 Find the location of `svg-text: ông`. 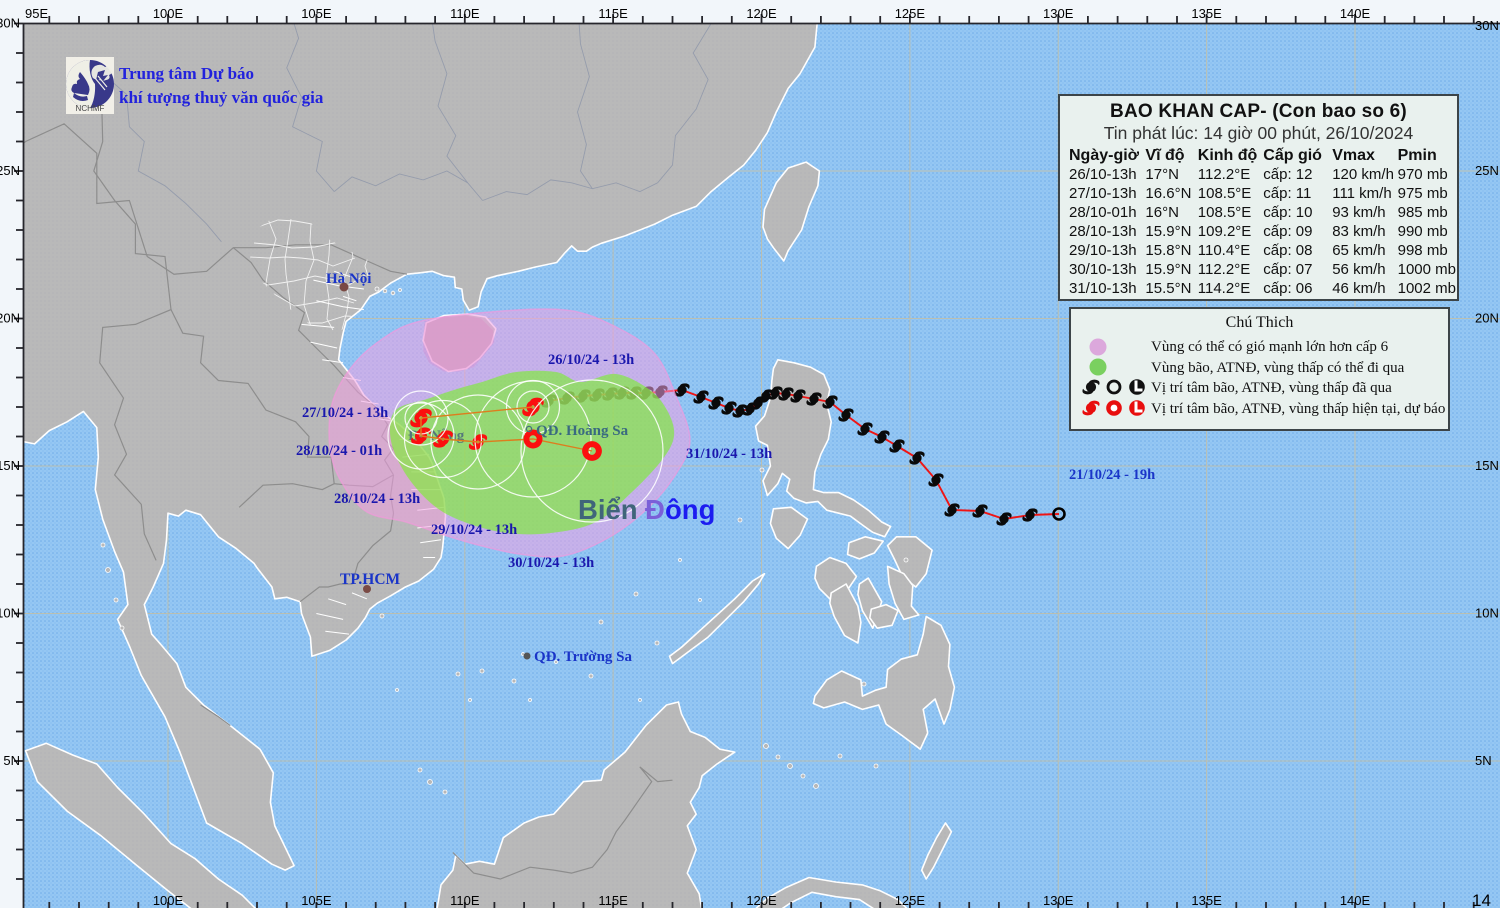

svg-text: ông is located at coordinates (690, 509).